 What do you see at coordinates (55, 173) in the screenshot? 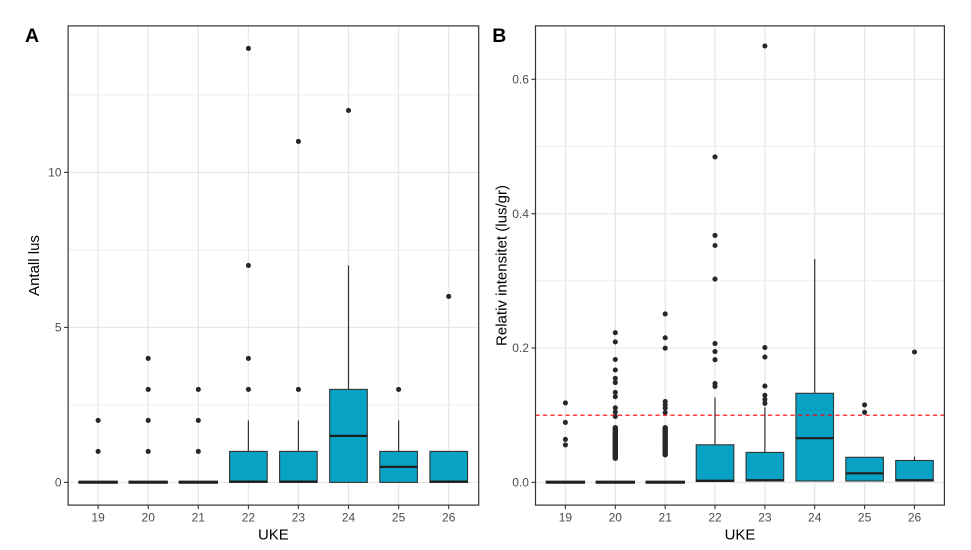
I see `svg-text: 10` at bounding box center [55, 173].